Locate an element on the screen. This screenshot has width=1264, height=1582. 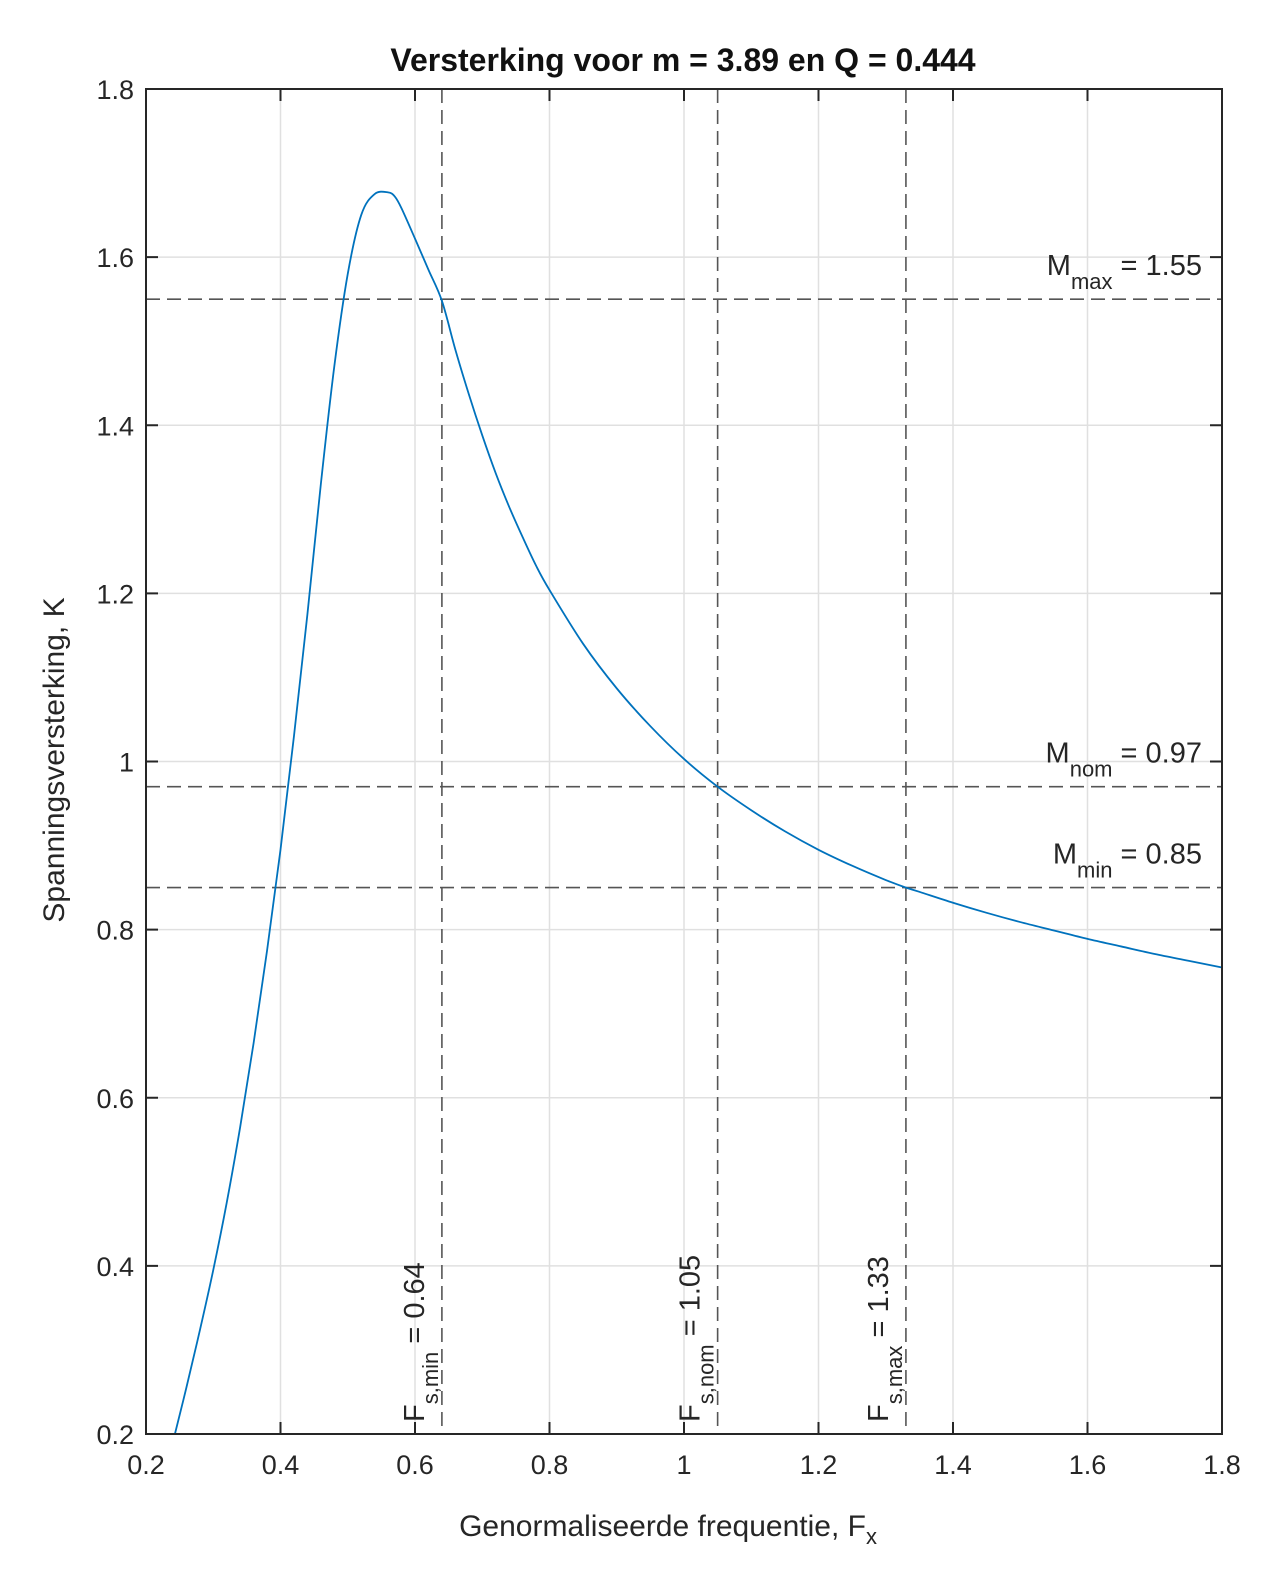
x-tick-label: 1 is located at coordinates (683, 1465).